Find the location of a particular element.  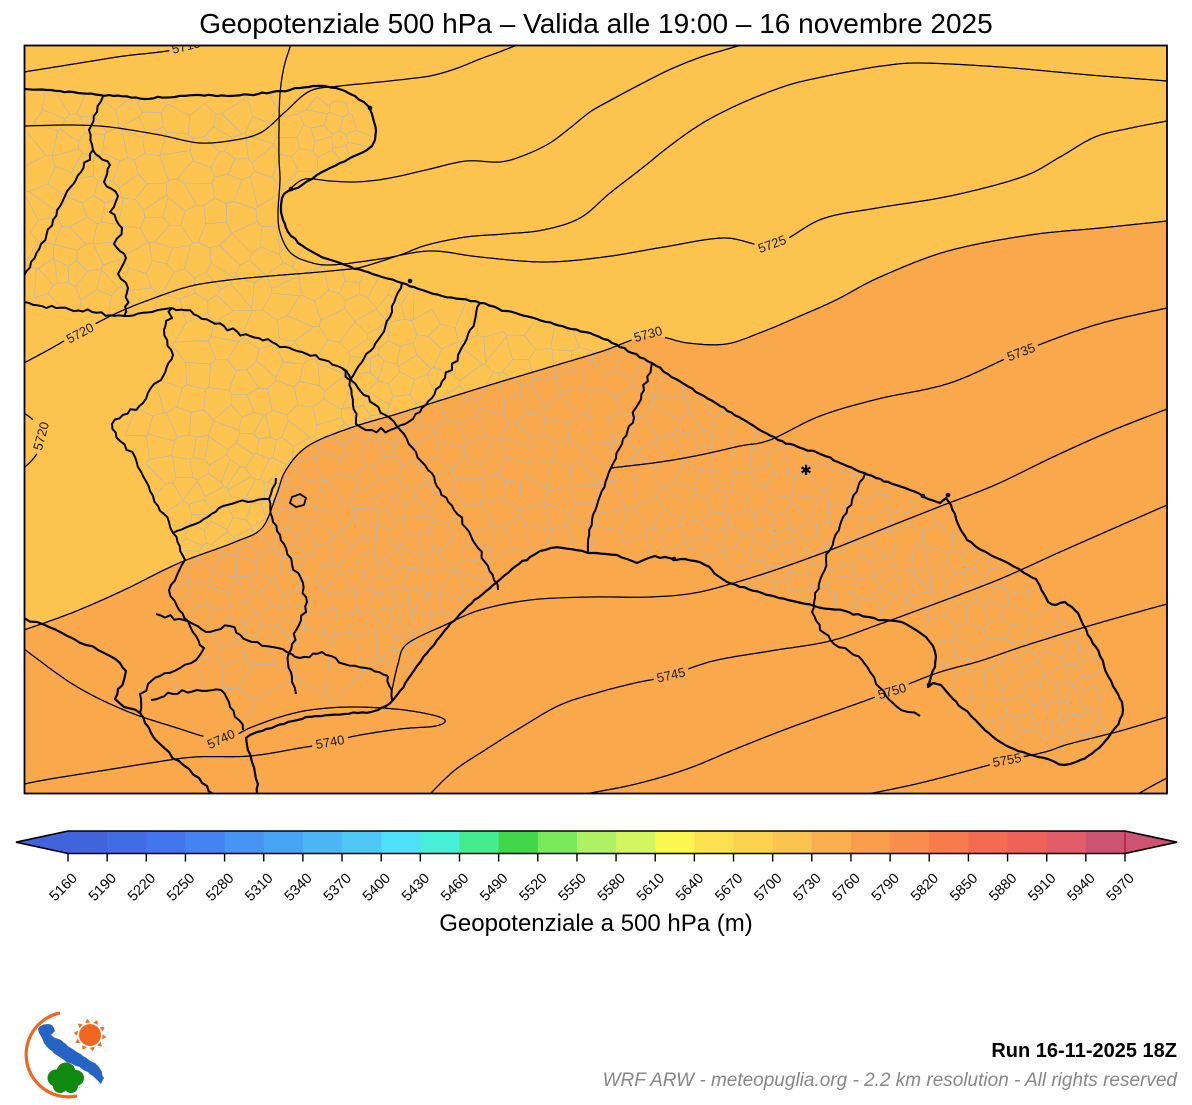

svg-text: 5755 is located at coordinates (1006, 760).